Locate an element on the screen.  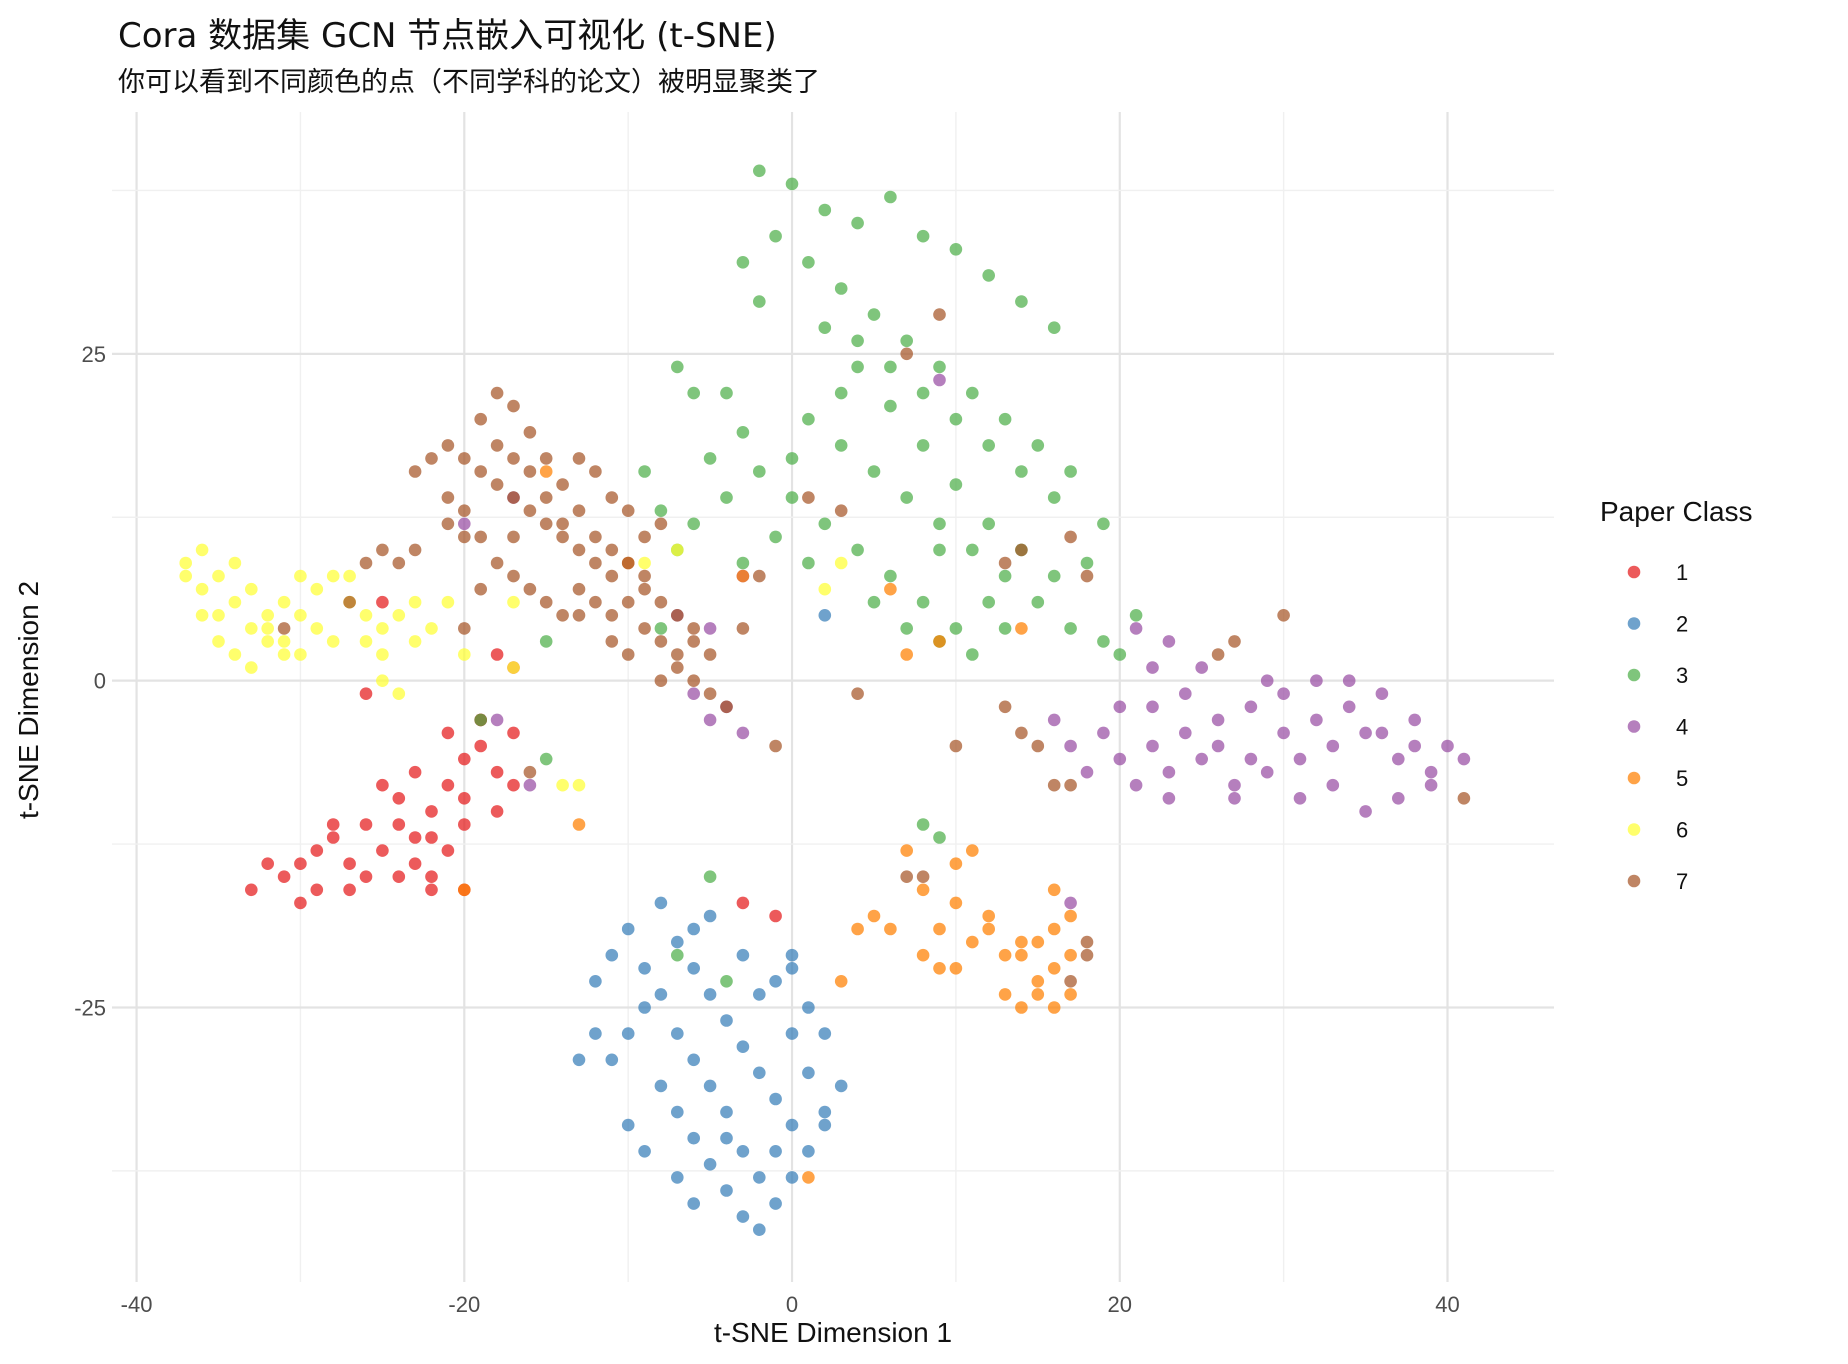
legend-item: 4 is located at coordinates (1657, 727).